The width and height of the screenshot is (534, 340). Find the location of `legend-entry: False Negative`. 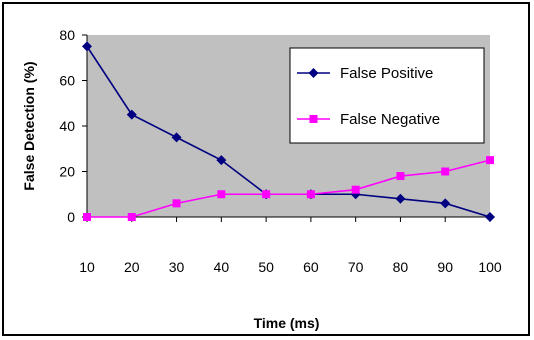

legend-entry: False Negative is located at coordinates (368, 119).